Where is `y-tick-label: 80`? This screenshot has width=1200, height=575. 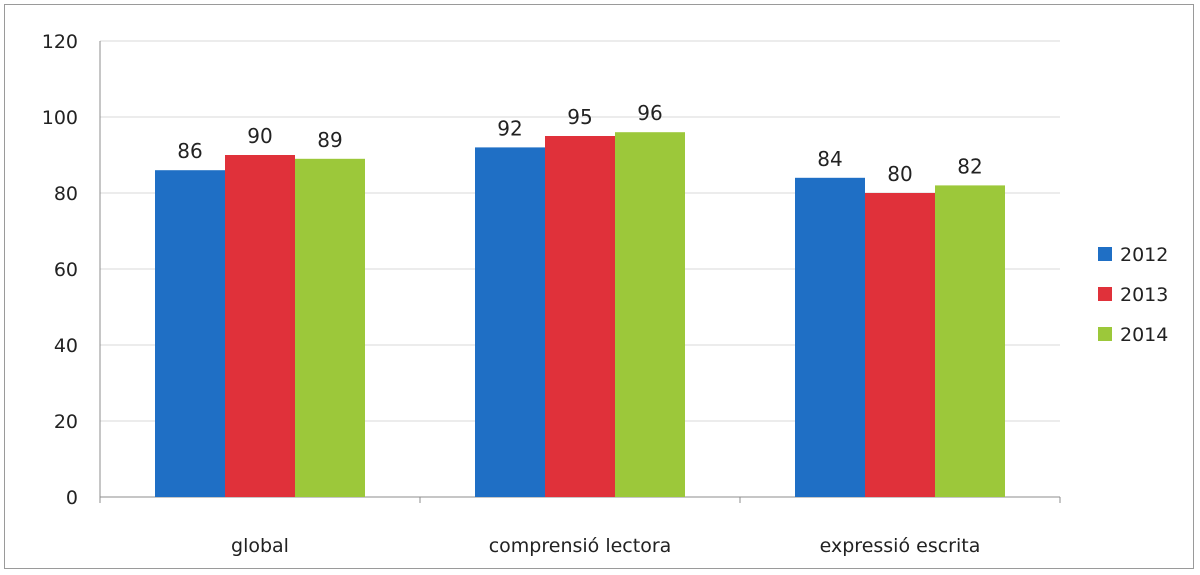
y-tick-label: 80 is located at coordinates (66, 194).